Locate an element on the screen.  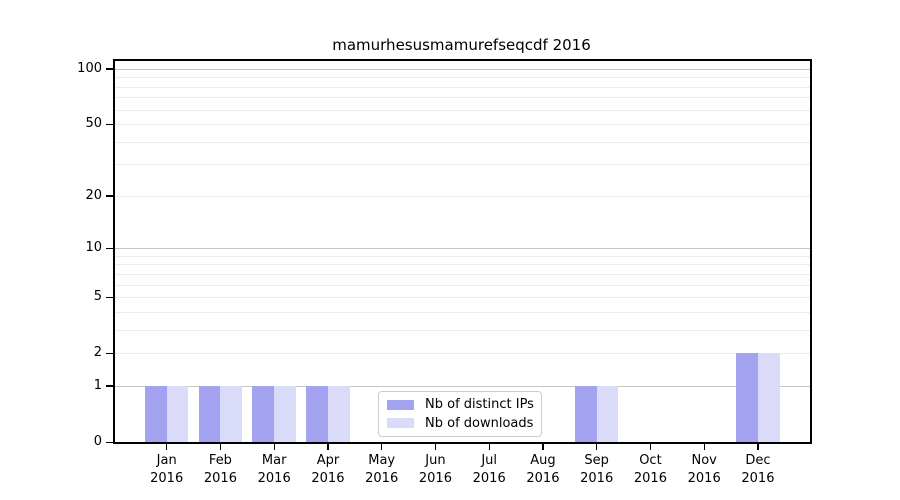
x-tick-label: Jan 2016 is located at coordinates (167, 470).